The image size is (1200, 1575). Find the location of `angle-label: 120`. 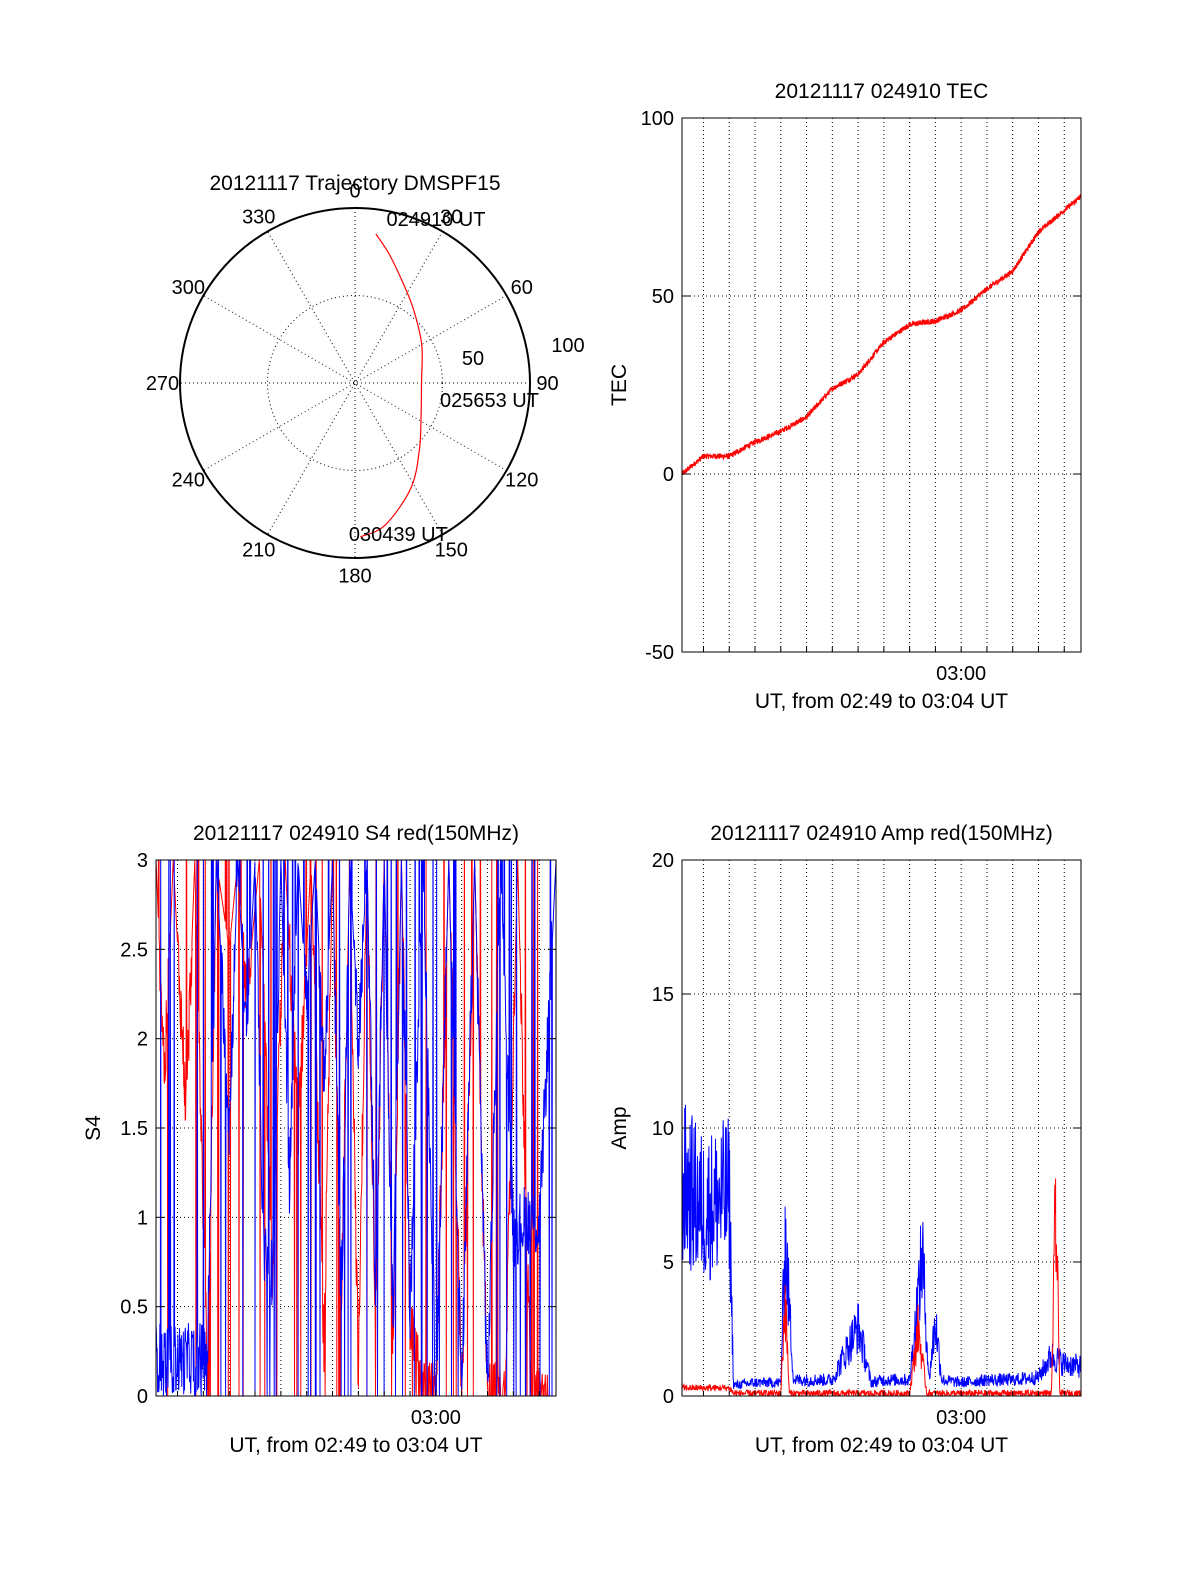

angle-label: 120 is located at coordinates (521, 480).